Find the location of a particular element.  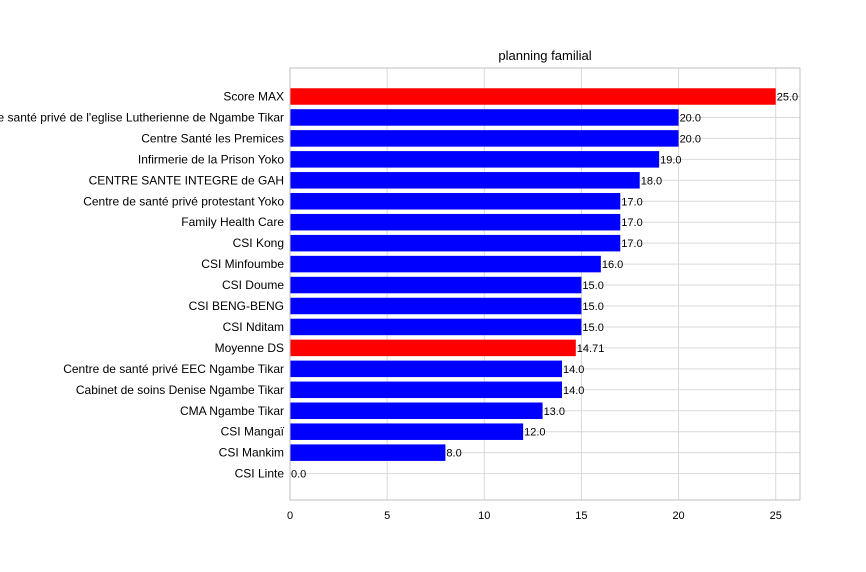

category-label: Centre de santé privé protestant Yoko is located at coordinates (183, 201).